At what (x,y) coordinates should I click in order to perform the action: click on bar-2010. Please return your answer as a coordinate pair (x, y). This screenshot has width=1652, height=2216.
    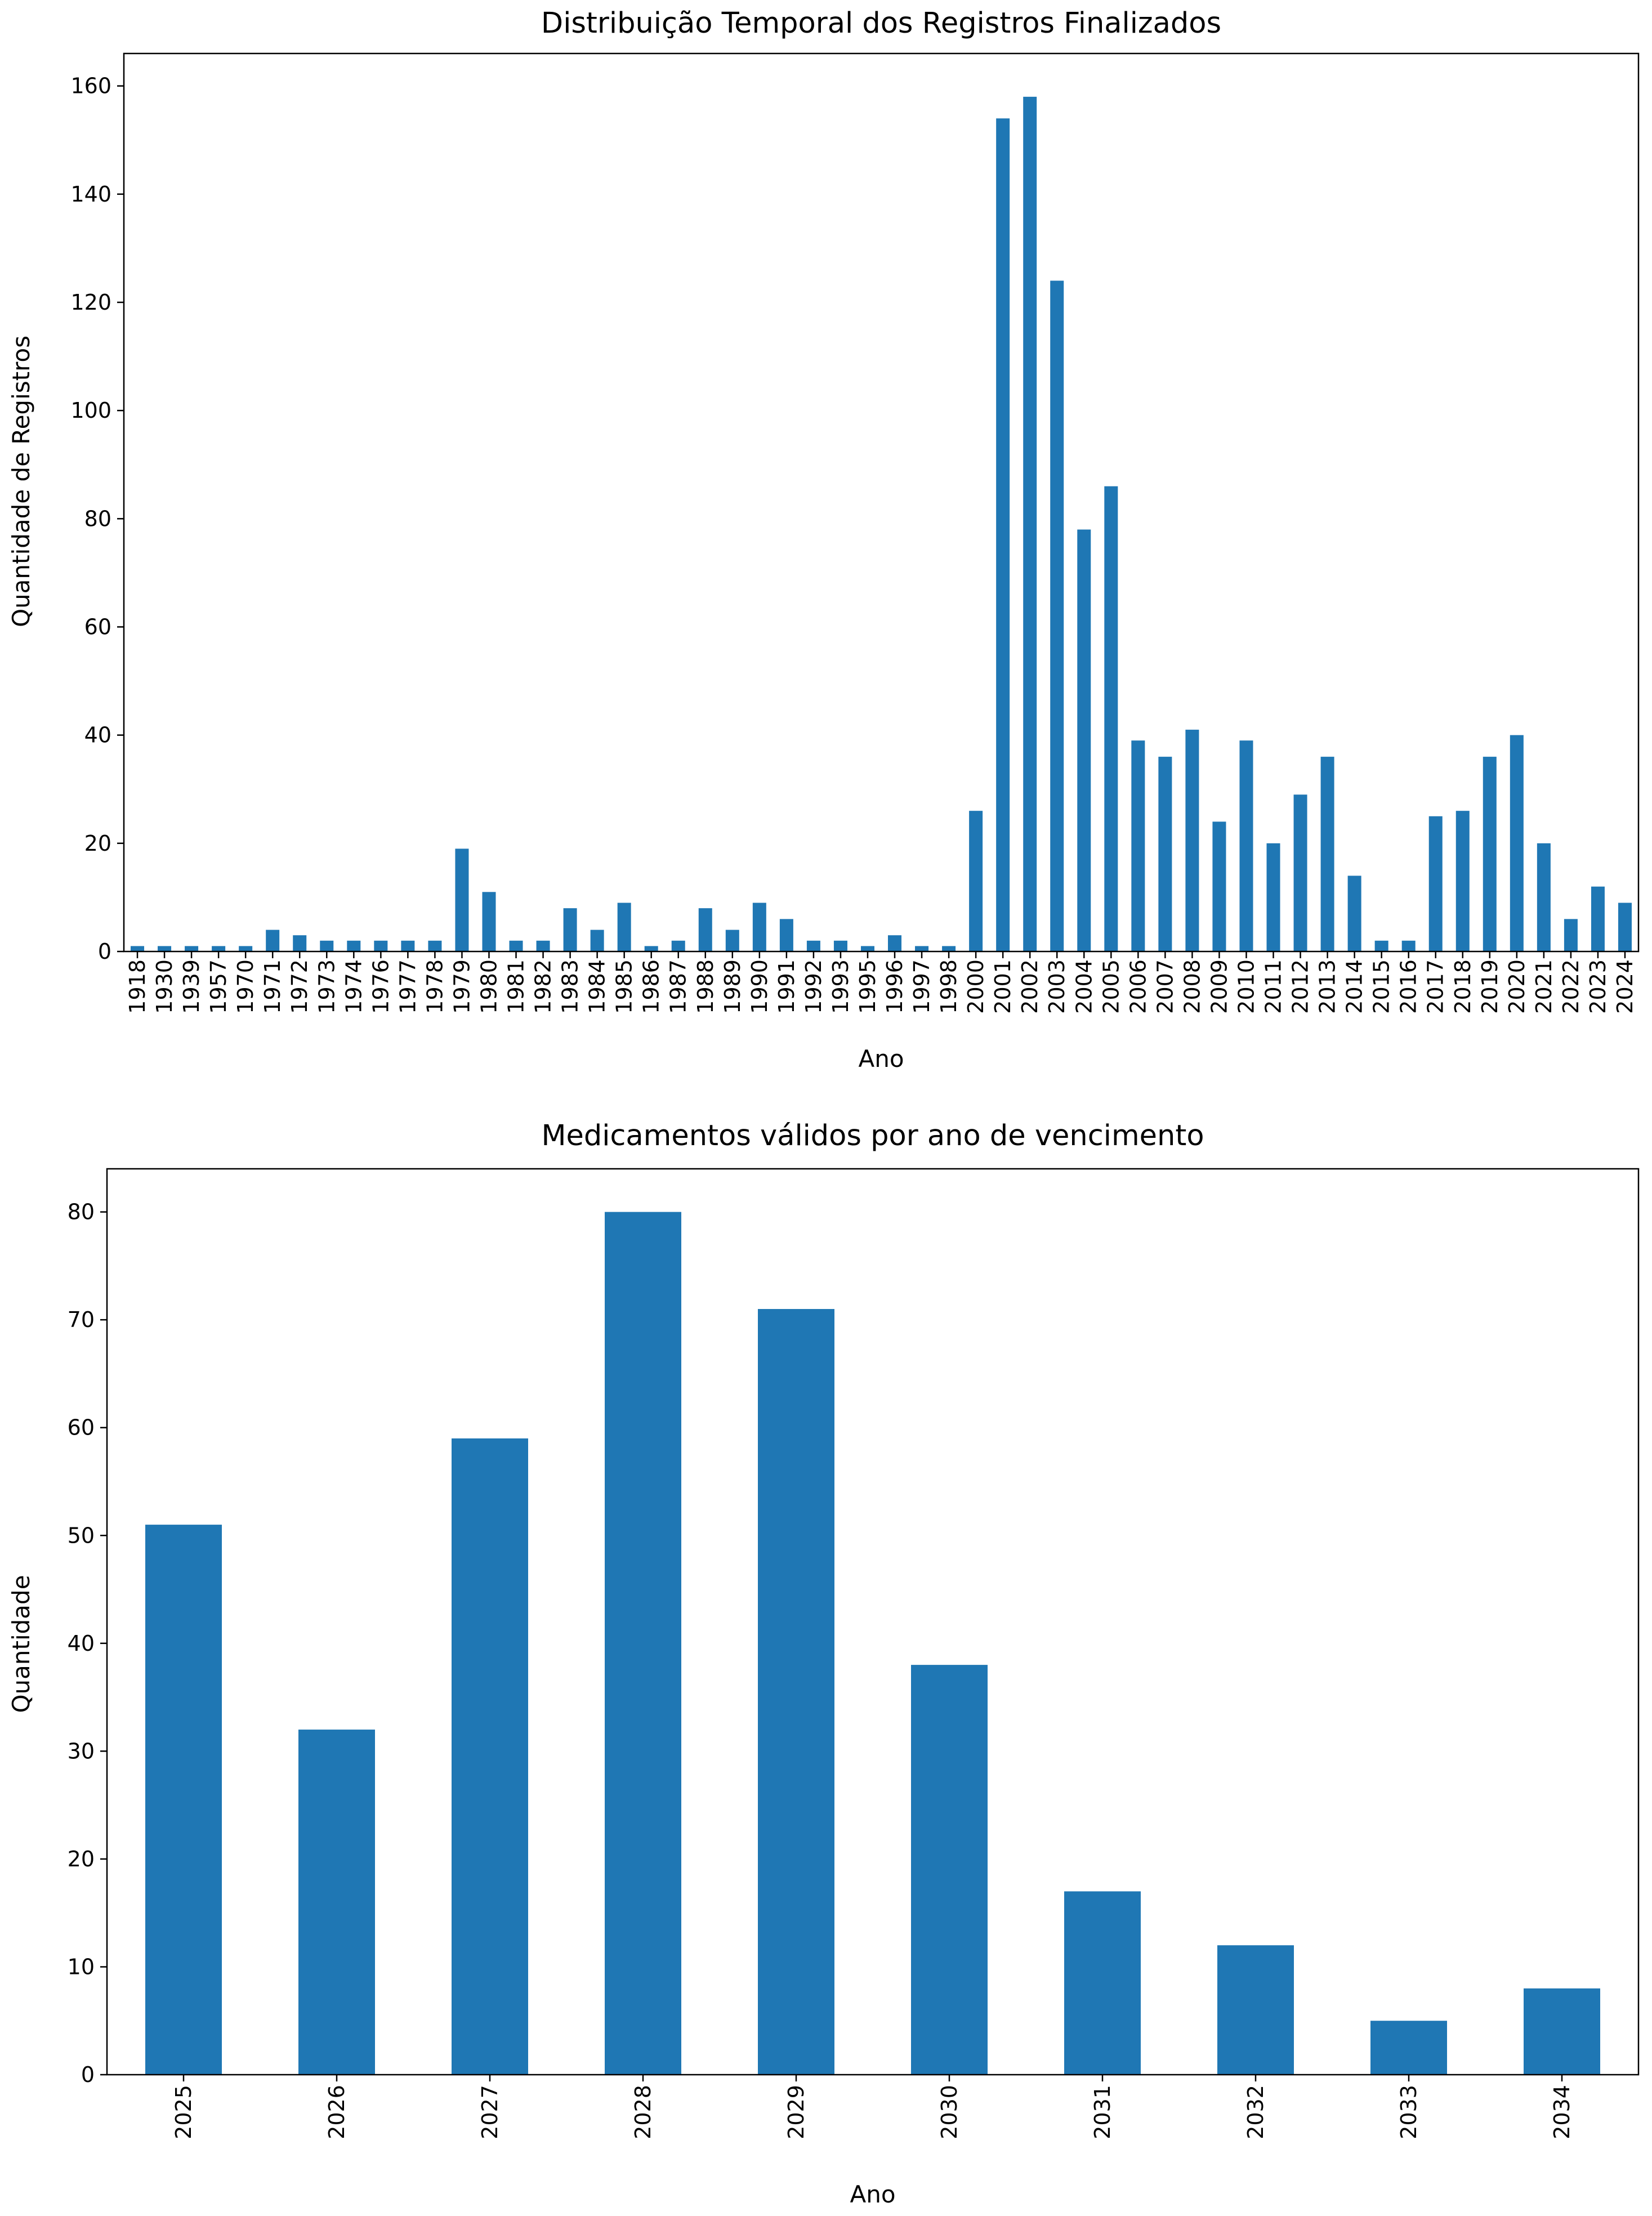
    Looking at the image, I should click on (1246, 845).